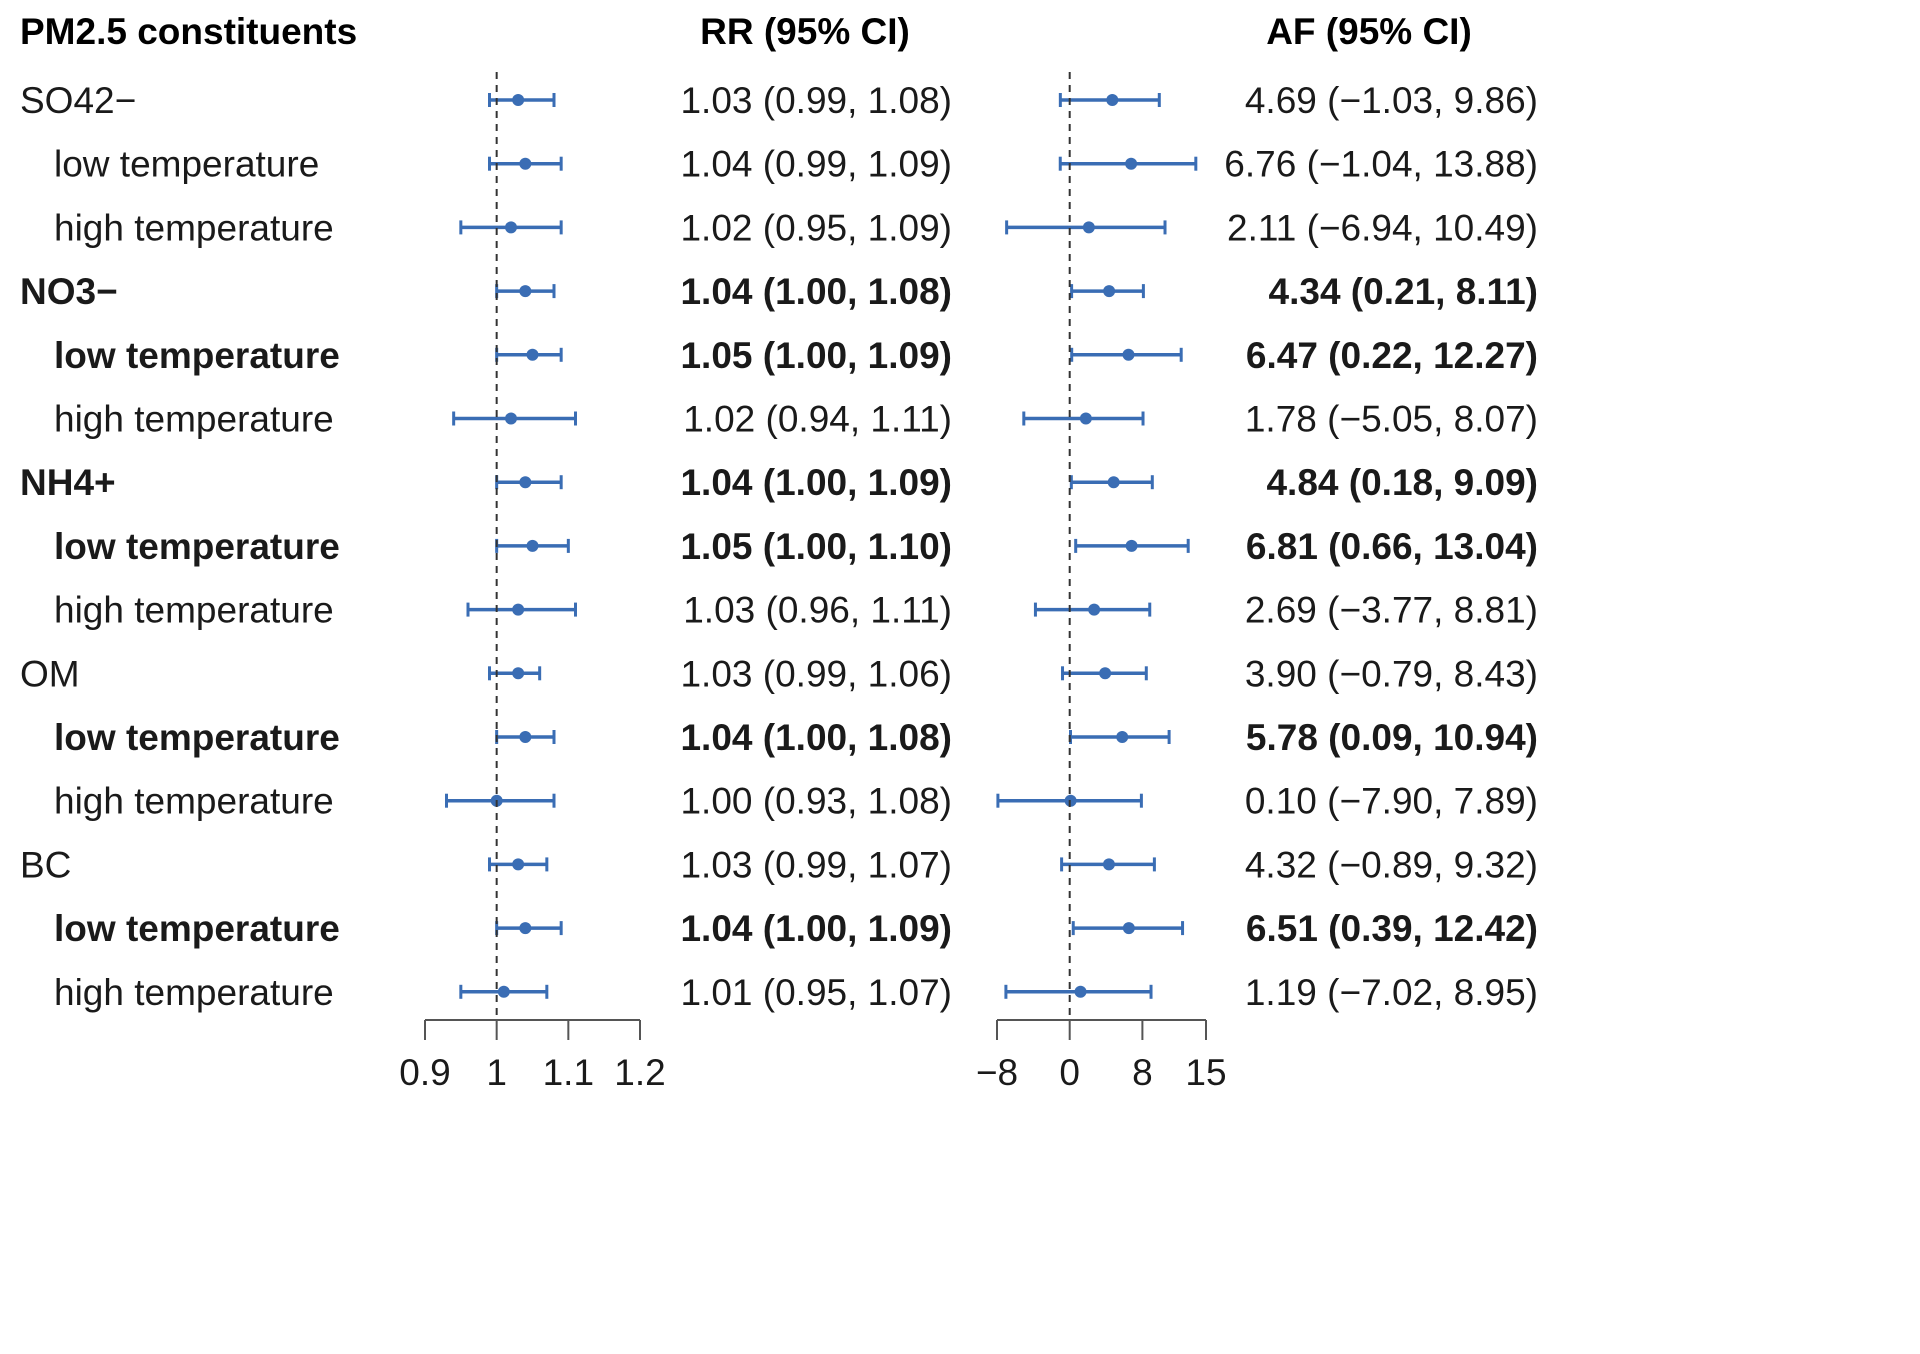 The image size is (1920, 1354). What do you see at coordinates (816, 546) in the screenshot?
I see `rr-value: 1.05 (1.00, 1.10)` at bounding box center [816, 546].